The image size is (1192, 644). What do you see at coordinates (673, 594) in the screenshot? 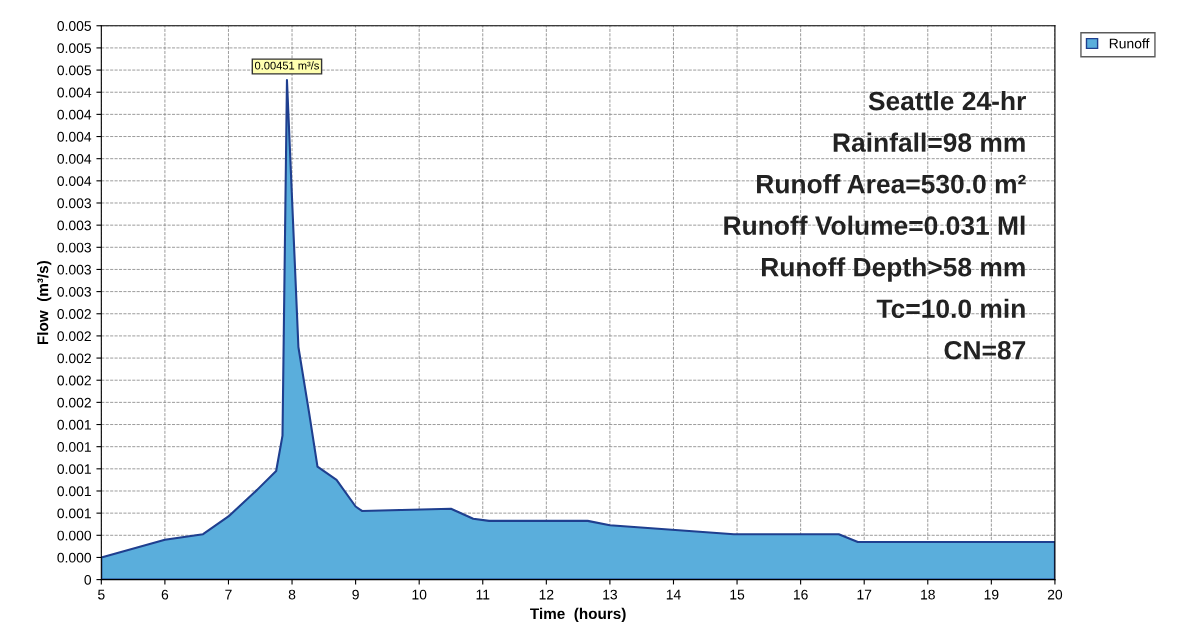
I see `x-tick-label: 14` at bounding box center [673, 594].